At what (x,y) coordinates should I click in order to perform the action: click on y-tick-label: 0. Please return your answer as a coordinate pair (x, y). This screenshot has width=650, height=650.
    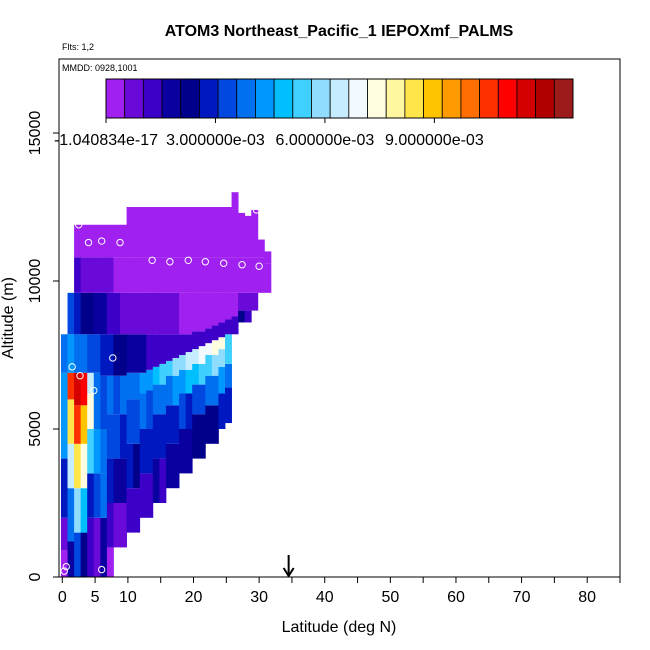
    Looking at the image, I should click on (35, 576).